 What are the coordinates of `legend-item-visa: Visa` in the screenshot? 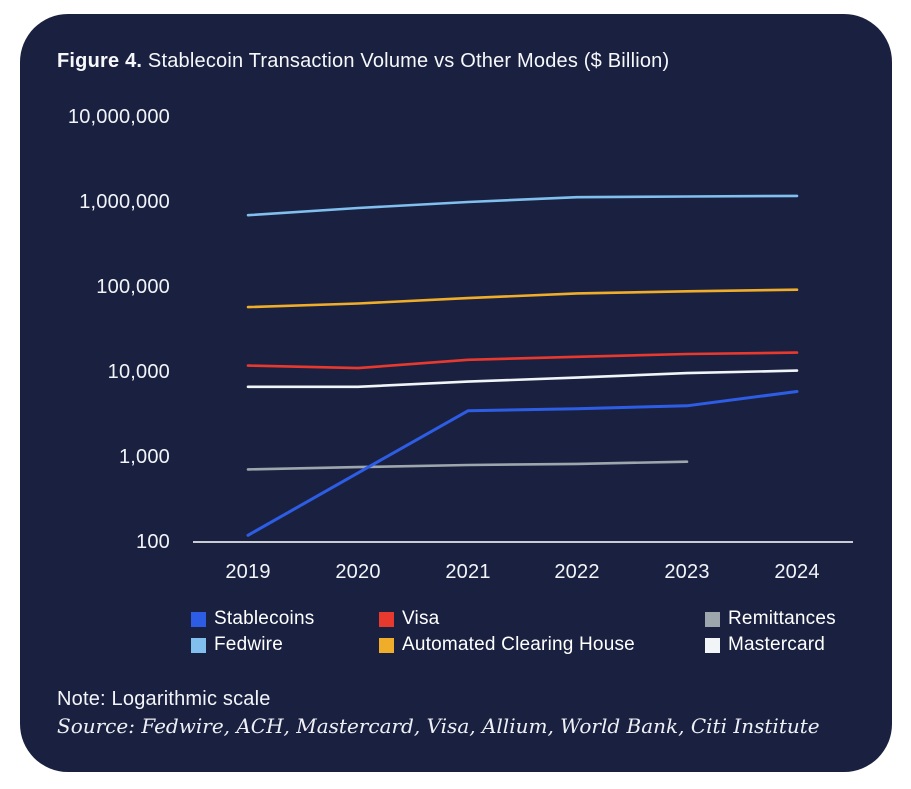 It's located at (409, 618).